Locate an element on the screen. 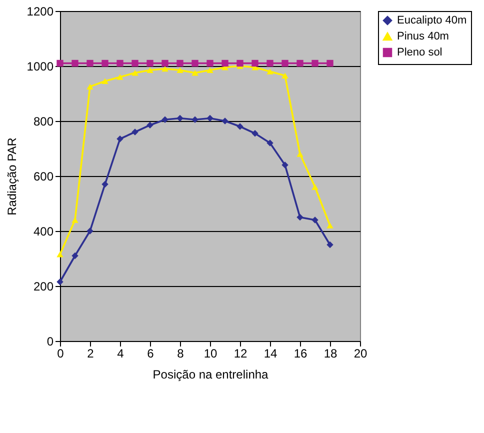 Image resolution: width=484 pixels, height=433 pixels. y-tick-label: 200 is located at coordinates (43, 287).